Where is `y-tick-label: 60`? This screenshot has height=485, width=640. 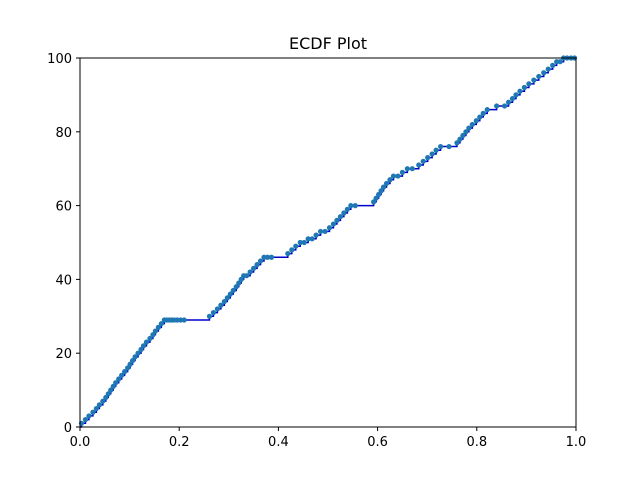
y-tick-label: 60 is located at coordinates (63, 207).